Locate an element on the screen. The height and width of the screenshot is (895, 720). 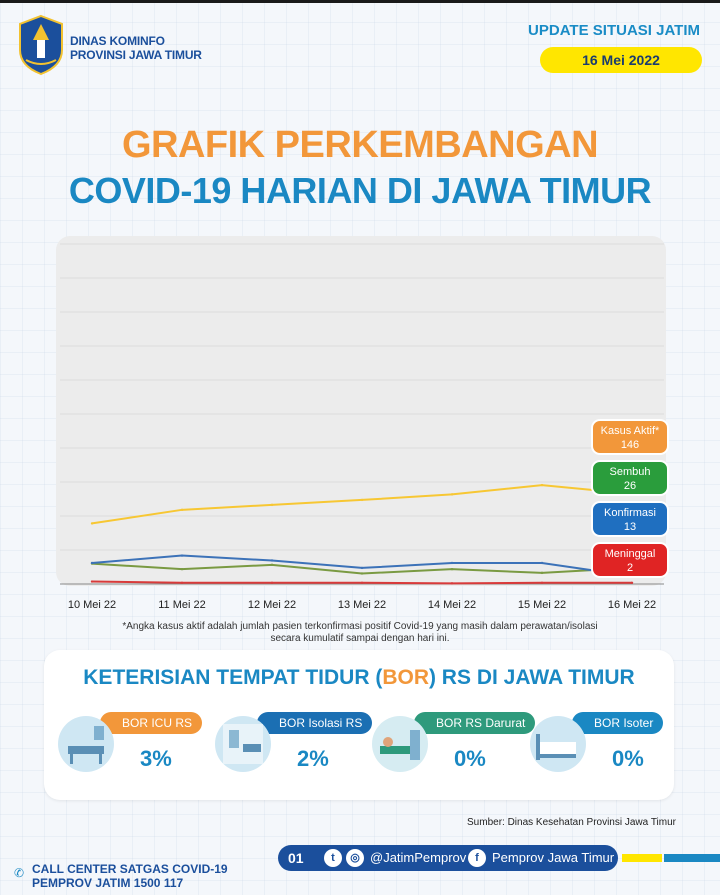
x-tick-label: 16 Mei 22 is located at coordinates (632, 605).